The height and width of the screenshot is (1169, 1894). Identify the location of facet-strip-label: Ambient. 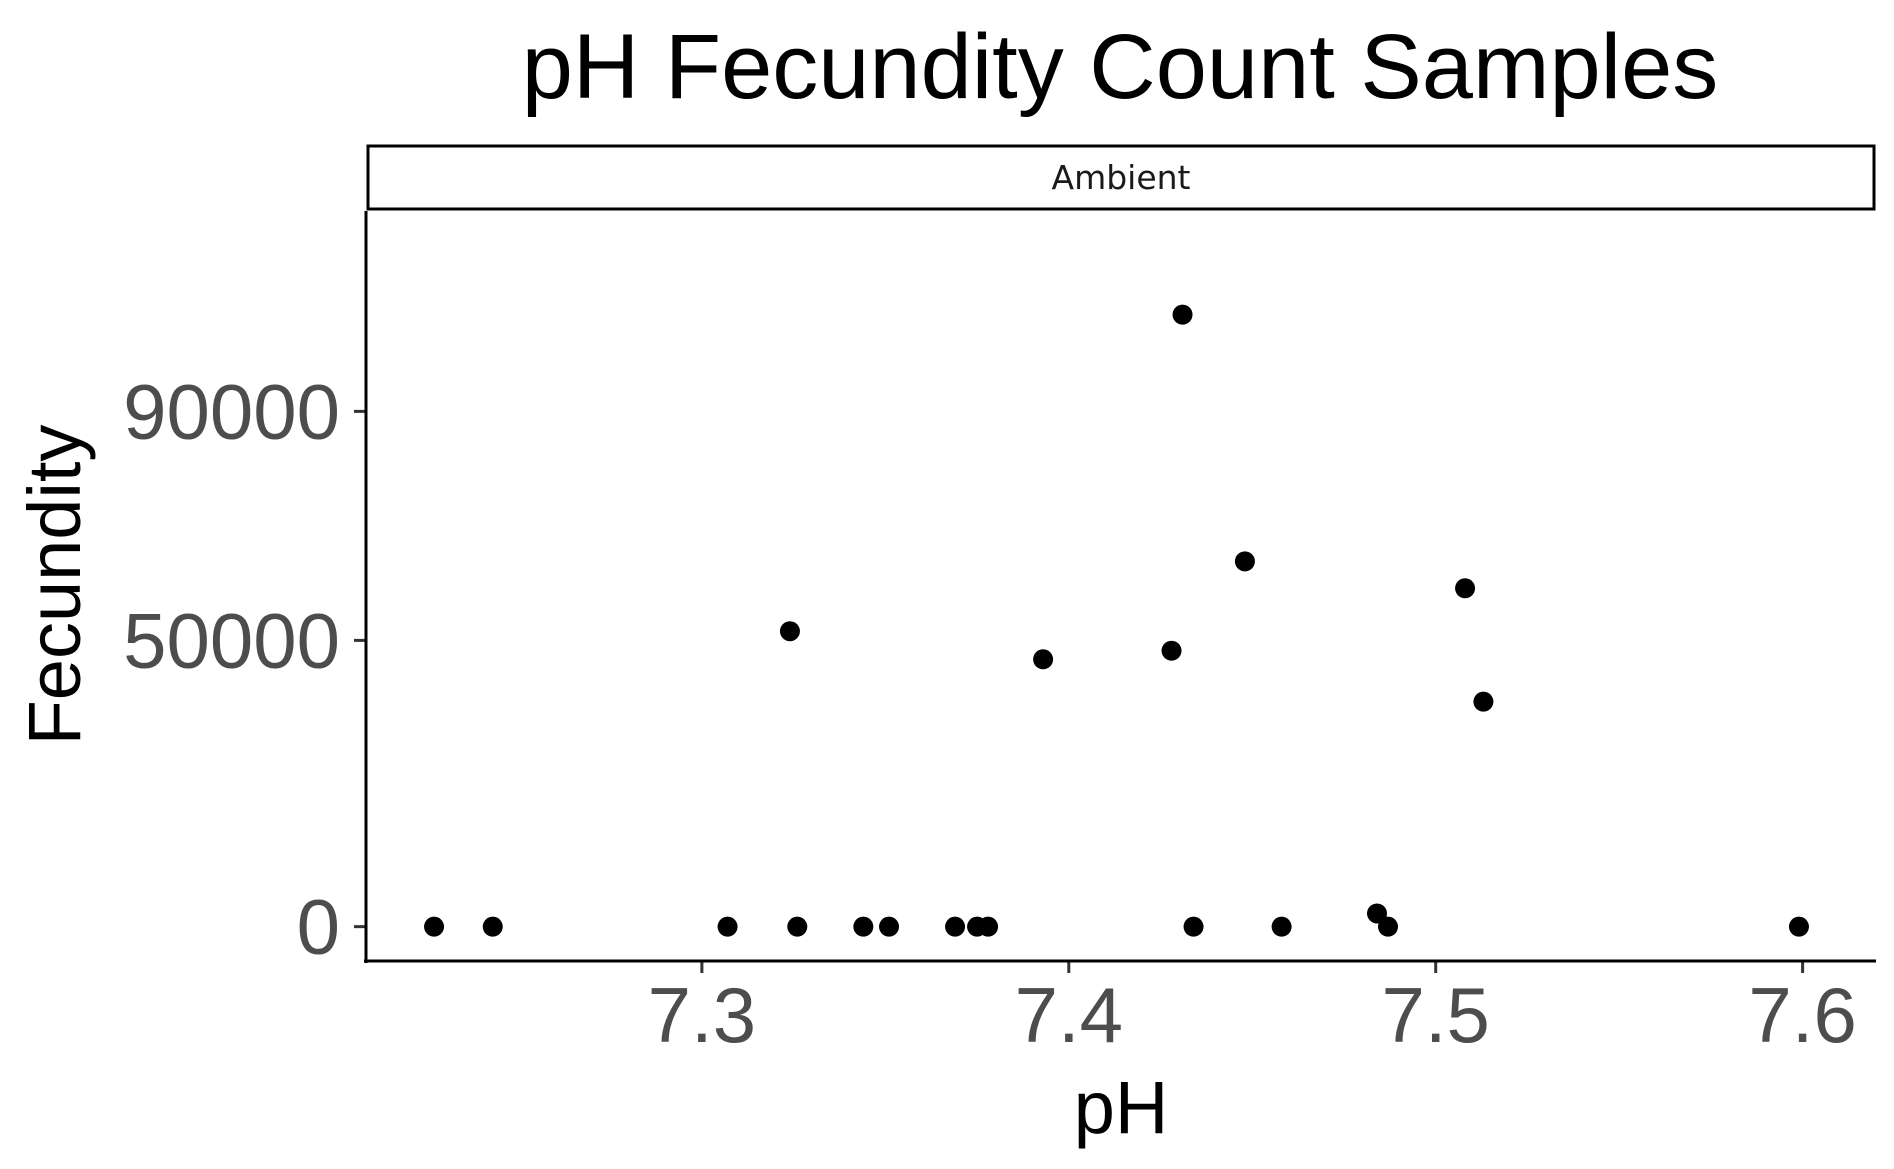
(1121, 177).